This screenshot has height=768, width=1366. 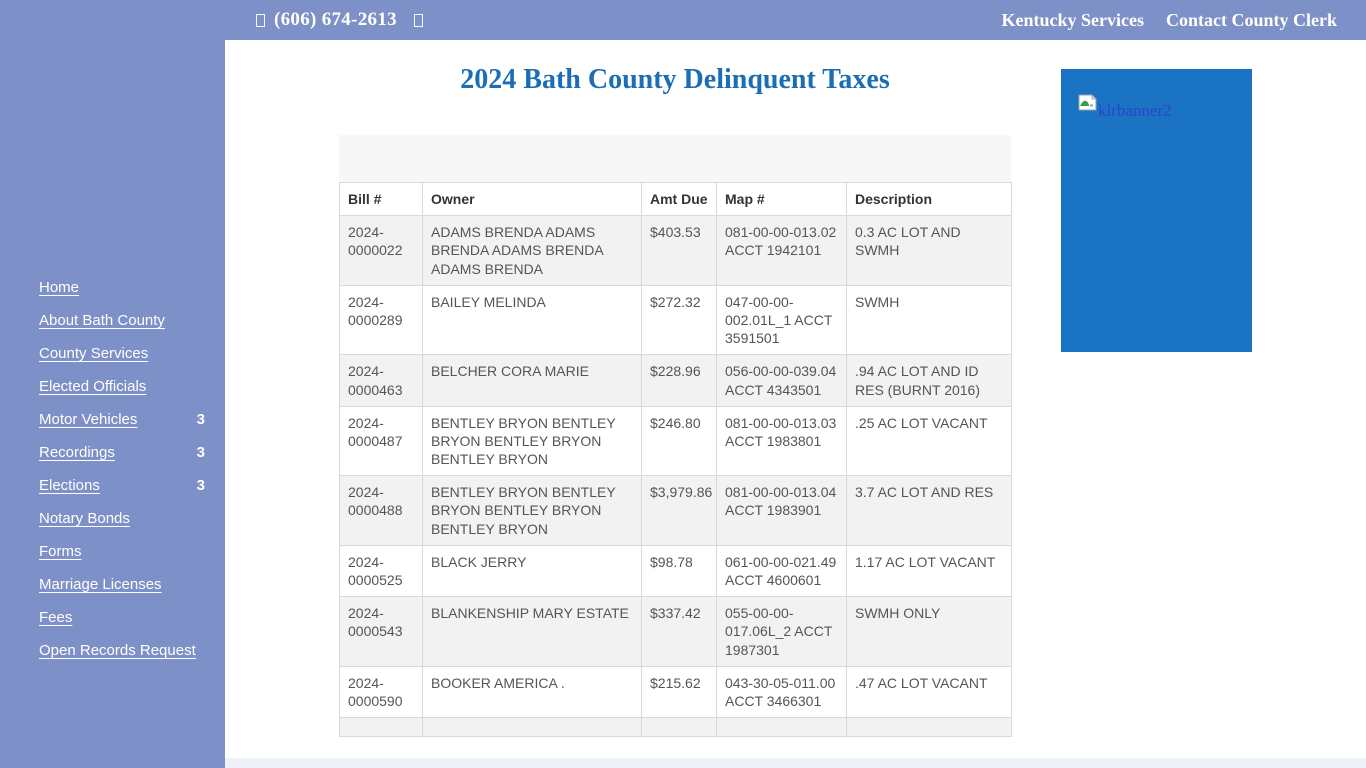 What do you see at coordinates (94, 353) in the screenshot?
I see `sidebar-item-link: County Services` at bounding box center [94, 353].